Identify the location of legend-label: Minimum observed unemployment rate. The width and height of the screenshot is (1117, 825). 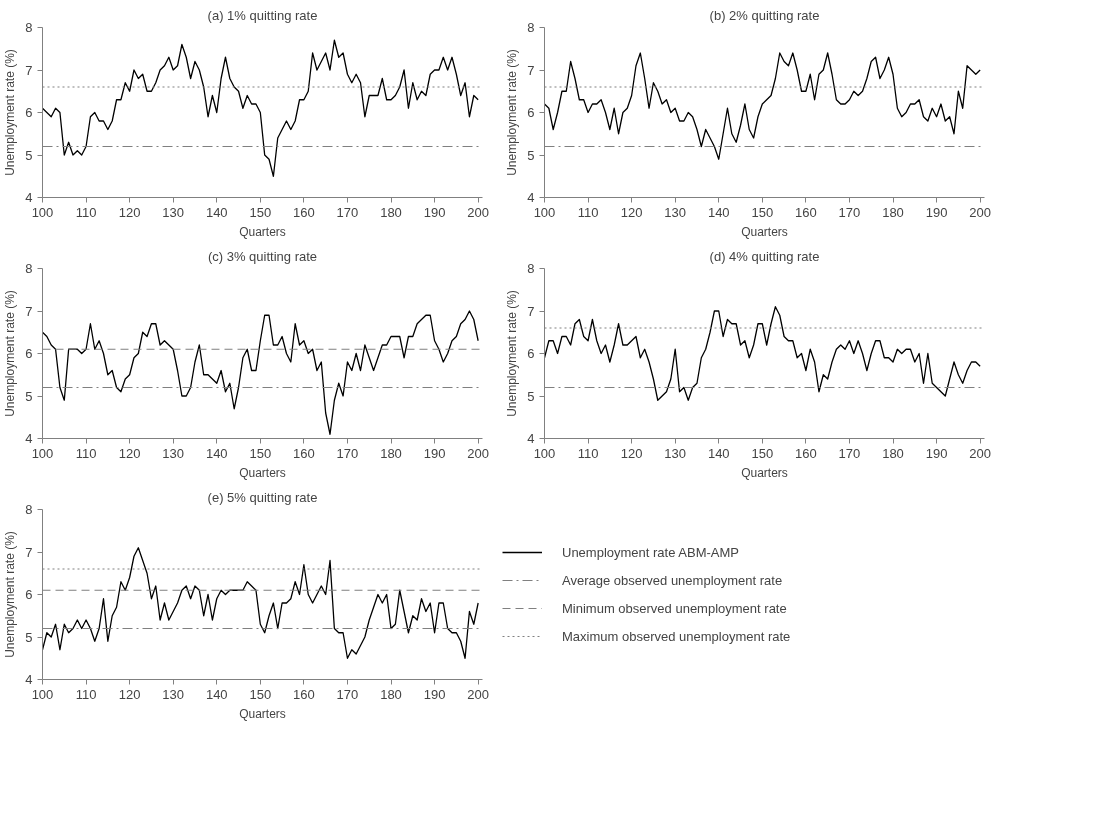
(674, 608).